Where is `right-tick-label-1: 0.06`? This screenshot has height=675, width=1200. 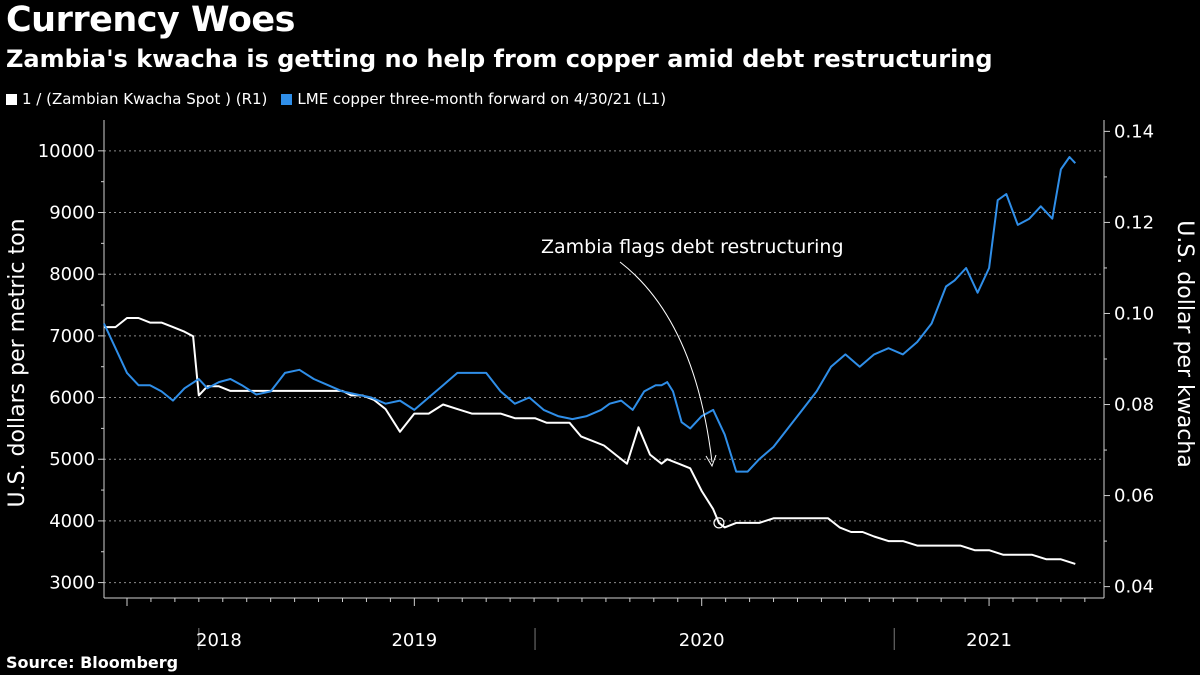
right-tick-label-1: 0.06 is located at coordinates (1134, 496).